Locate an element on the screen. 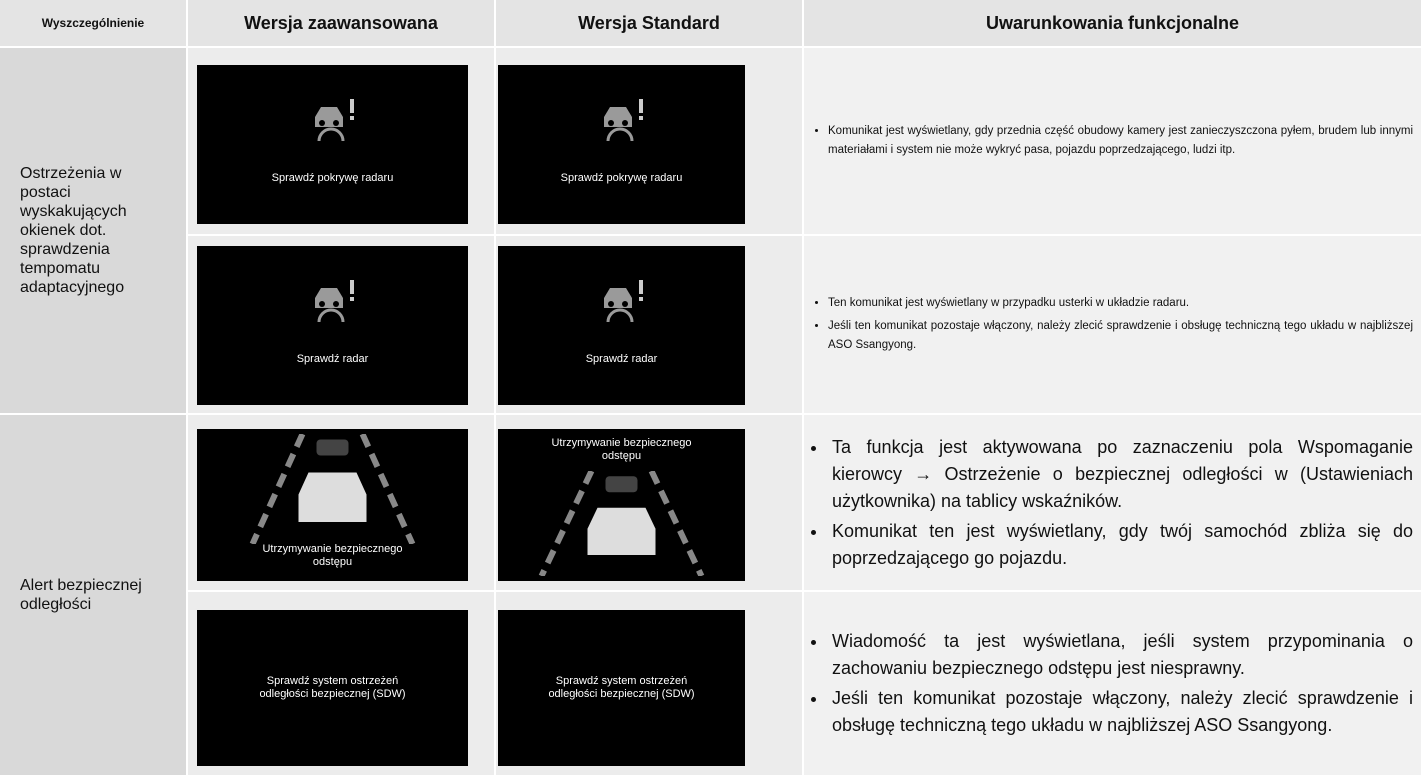 The height and width of the screenshot is (775, 1421). group-label-cell: Alert bezpiecznej odległości is located at coordinates (93, 595).